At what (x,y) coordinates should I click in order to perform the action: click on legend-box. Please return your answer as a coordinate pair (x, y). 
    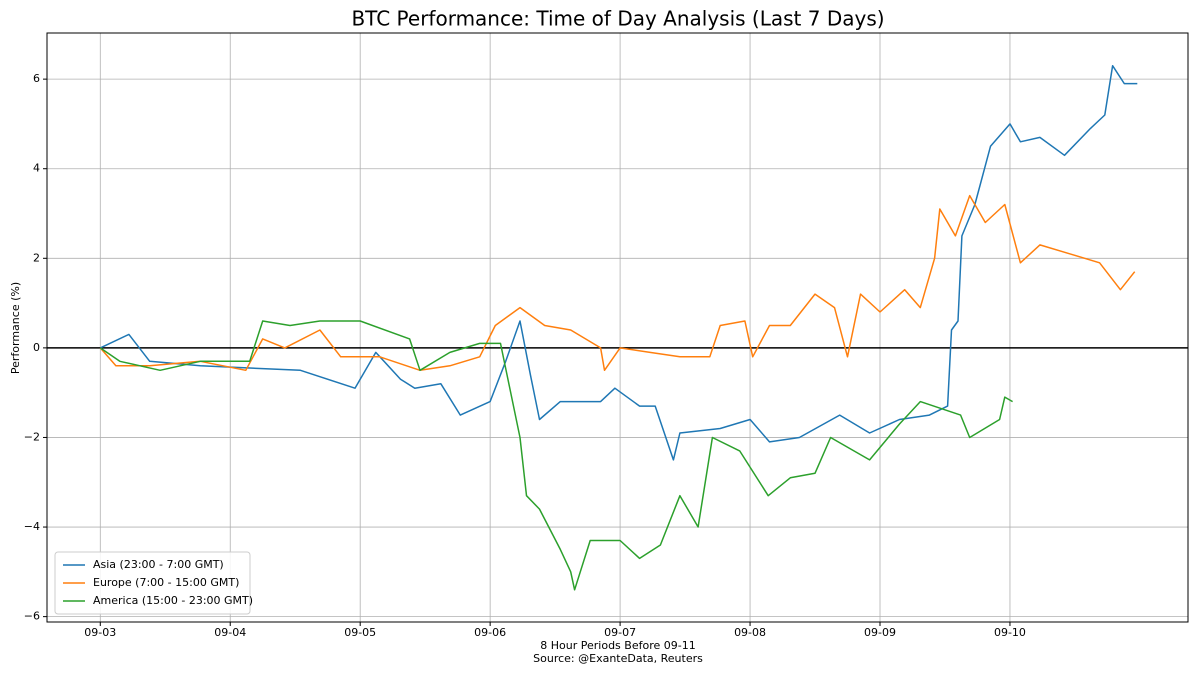
    Looking at the image, I should click on (152, 583).